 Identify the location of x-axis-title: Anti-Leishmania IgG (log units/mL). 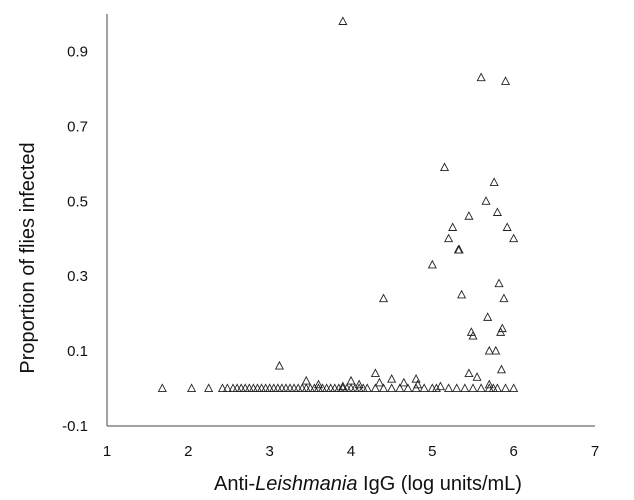
(368, 484).